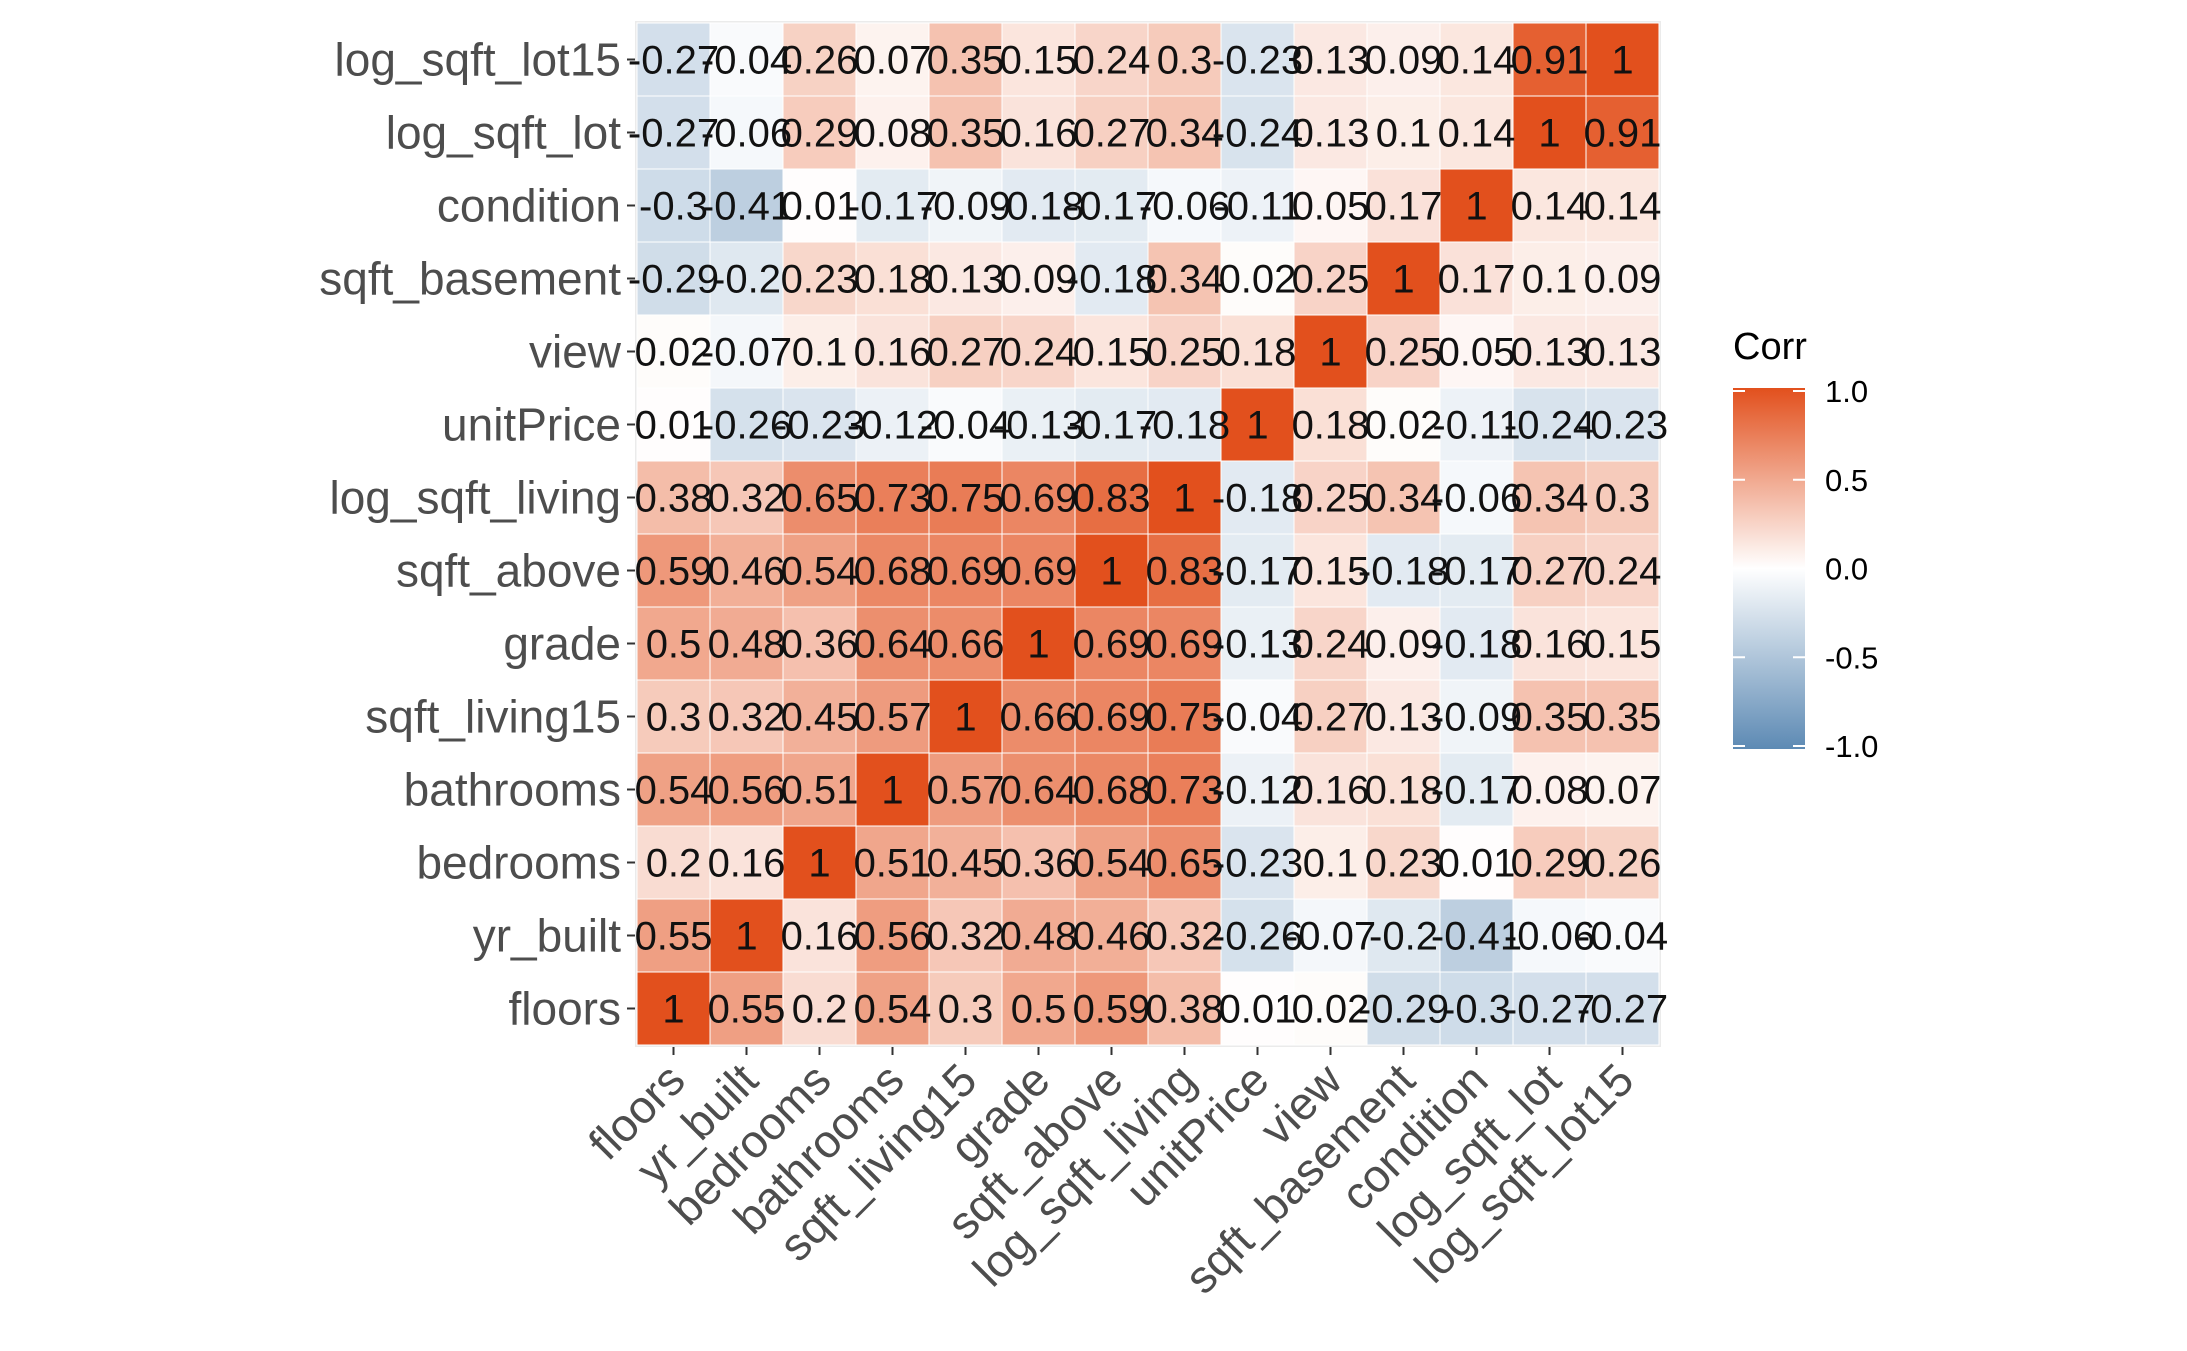 The height and width of the screenshot is (1351, 2187). What do you see at coordinates (1331, 499) in the screenshot?
I see `cell-value-label: 0.25` at bounding box center [1331, 499].